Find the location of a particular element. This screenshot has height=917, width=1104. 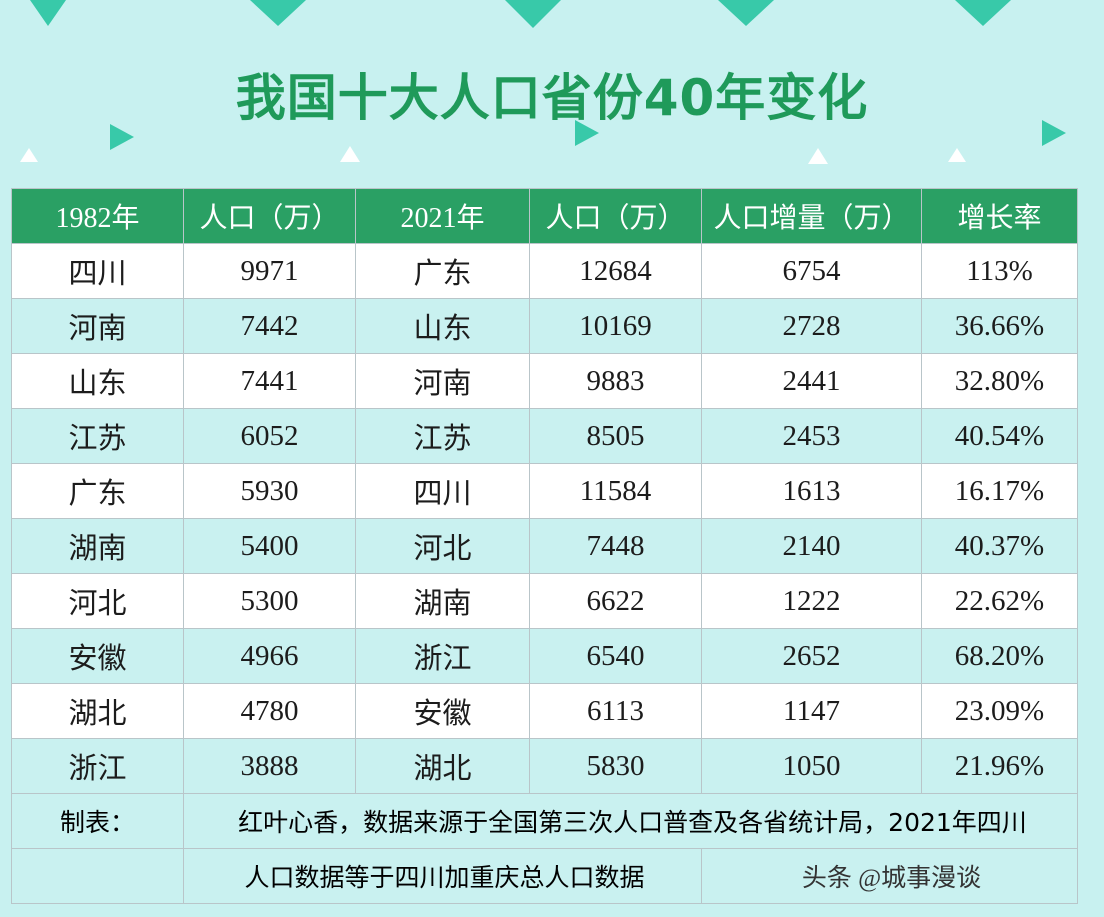

province-1982: 安徽 is located at coordinates (97, 656).